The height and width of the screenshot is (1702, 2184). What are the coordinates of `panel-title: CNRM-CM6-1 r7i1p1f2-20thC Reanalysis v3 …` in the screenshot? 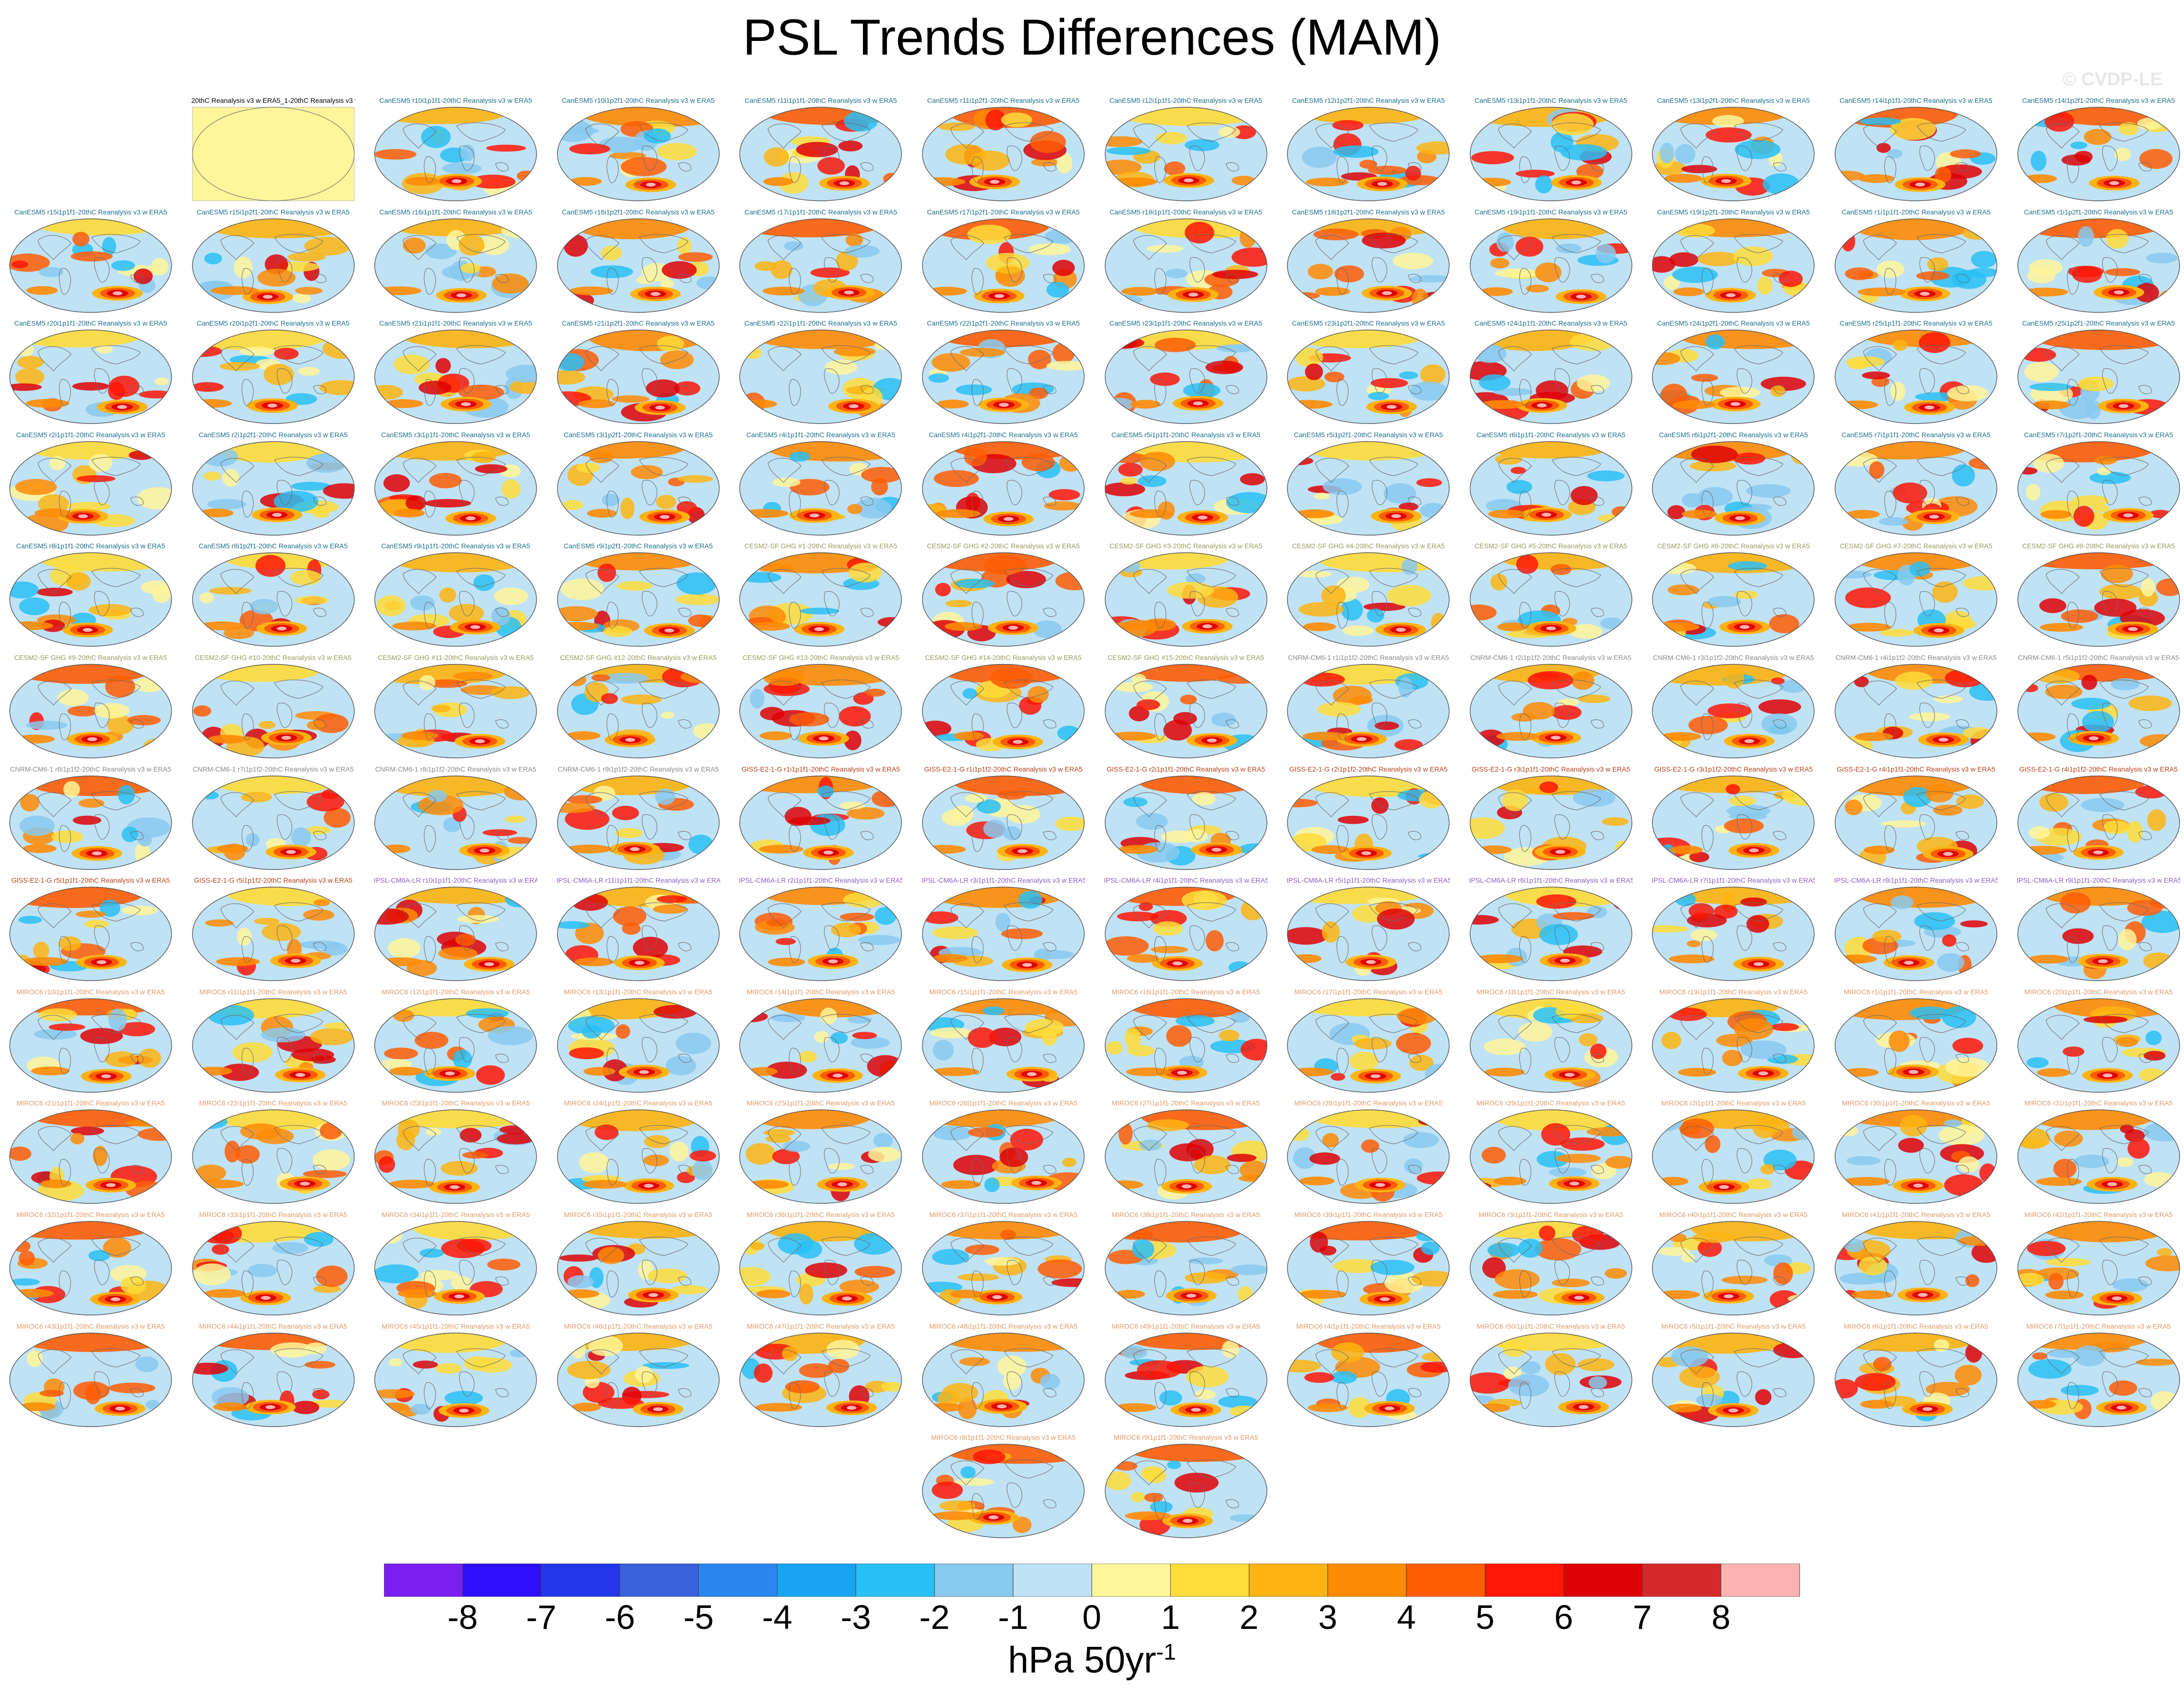 It's located at (273, 769).